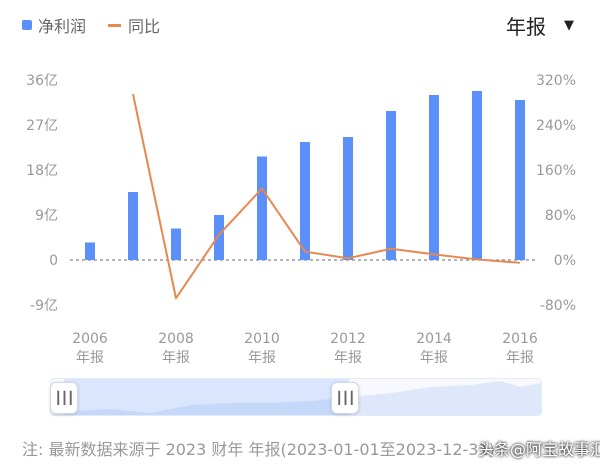 The image size is (600, 465). What do you see at coordinates (91, 25) in the screenshot?
I see `chart-legend: 净利润 同比` at bounding box center [91, 25].